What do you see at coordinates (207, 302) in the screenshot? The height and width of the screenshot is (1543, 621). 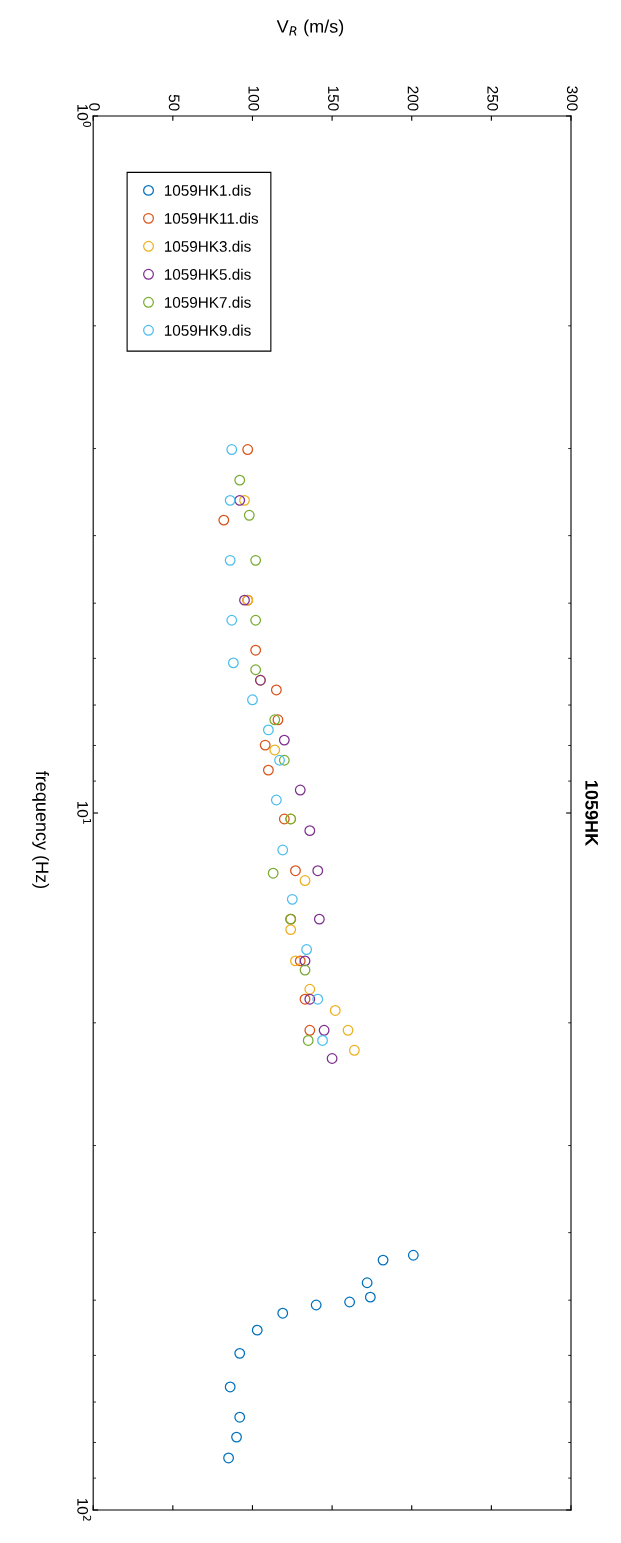 I see `legend-label: 1059HK7.dis` at bounding box center [207, 302].